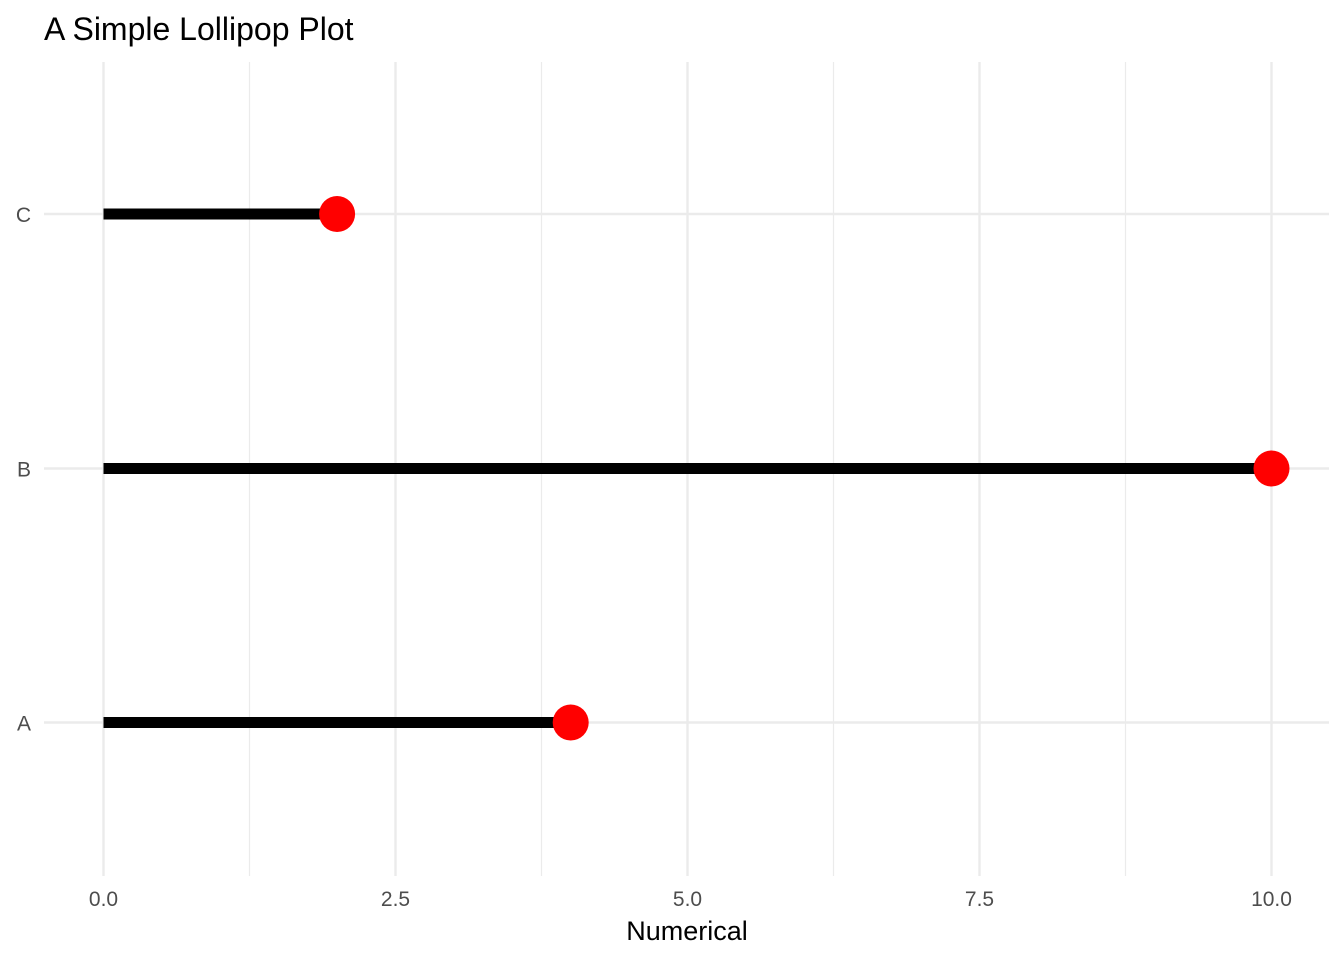 This screenshot has width=1344, height=960. Describe the element at coordinates (23, 215) in the screenshot. I see `y-tick-label-c: C` at that location.